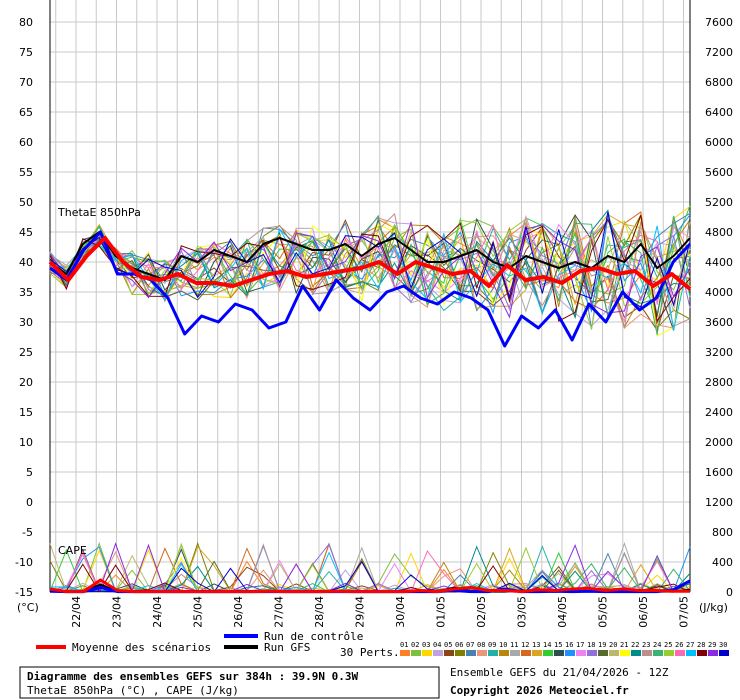 Image resolution: width=740 pixels, height=700 pixels. What do you see at coordinates (470, 645) in the screenshot?
I see `member-id-07: 07` at bounding box center [470, 645].